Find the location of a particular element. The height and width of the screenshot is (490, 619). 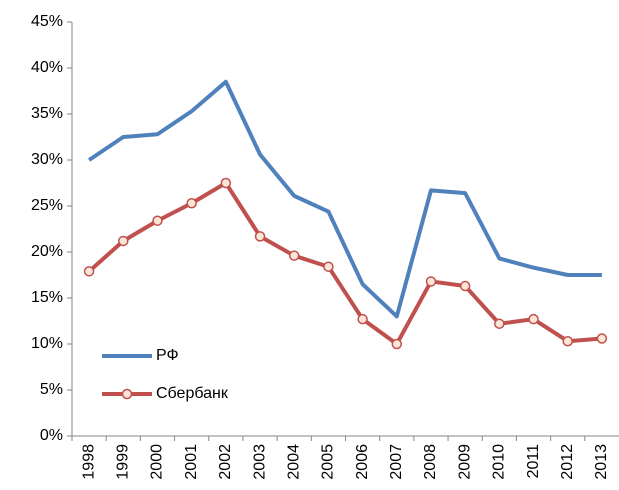

x-tick-label: 2009 is located at coordinates (464, 462).